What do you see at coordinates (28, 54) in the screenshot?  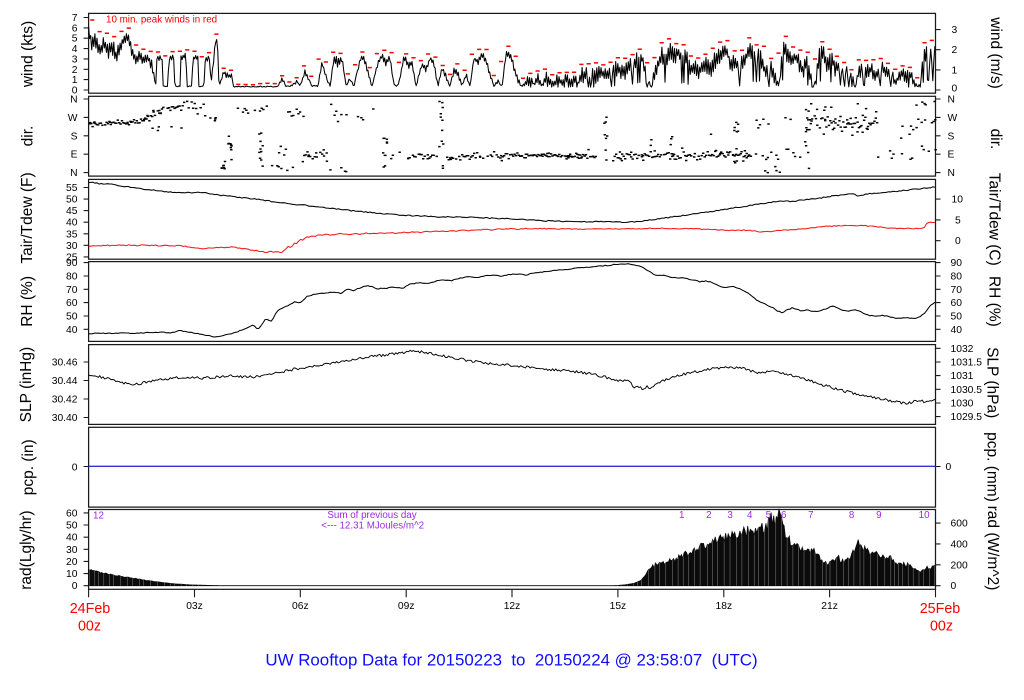 I see `svg-text: wind (kts)` at bounding box center [28, 54].